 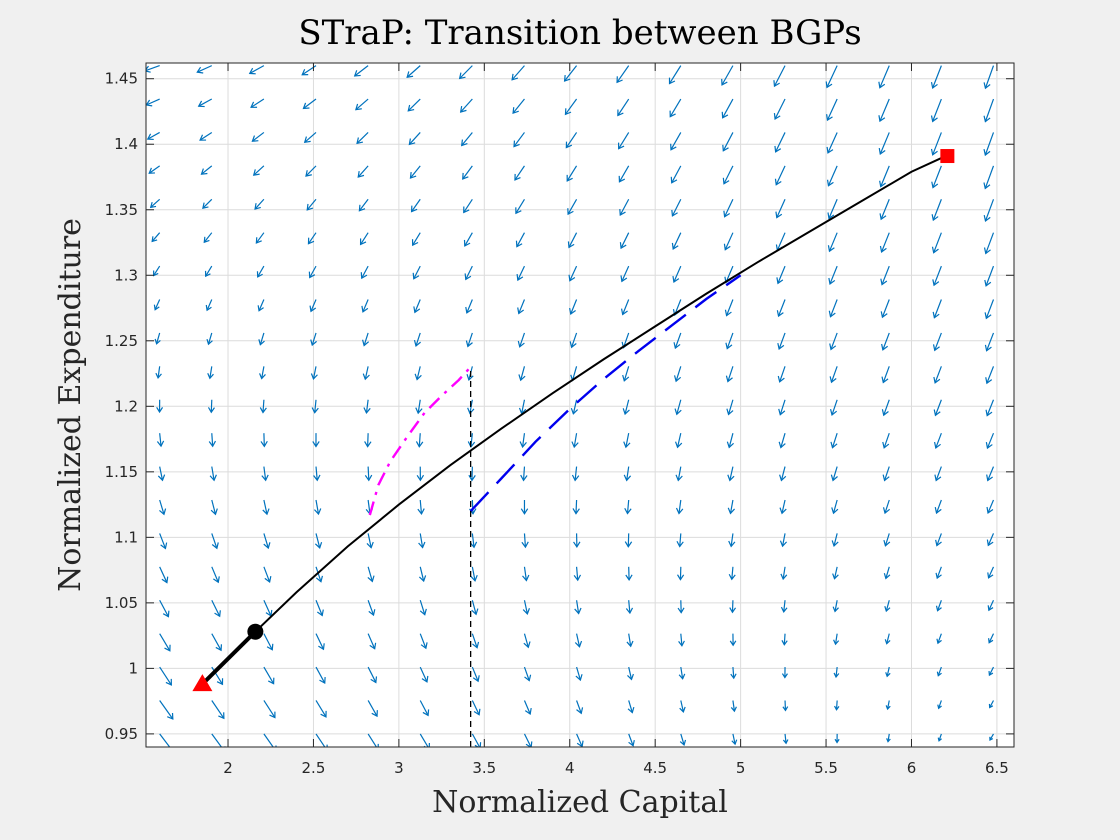 What do you see at coordinates (121, 734) in the screenshot?
I see `y-tick-label: 0.95` at bounding box center [121, 734].